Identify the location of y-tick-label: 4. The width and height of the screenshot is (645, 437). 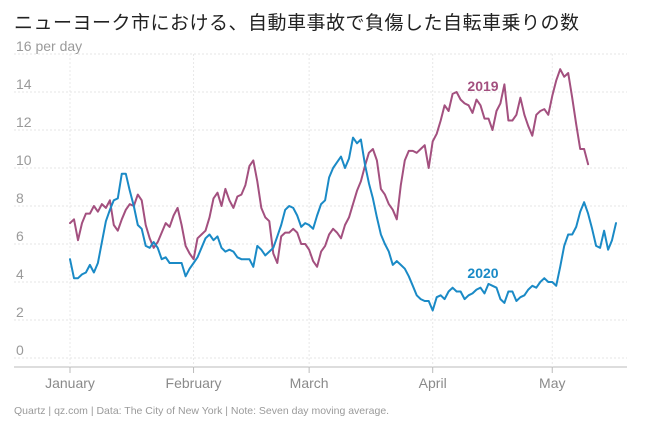
(20, 274).